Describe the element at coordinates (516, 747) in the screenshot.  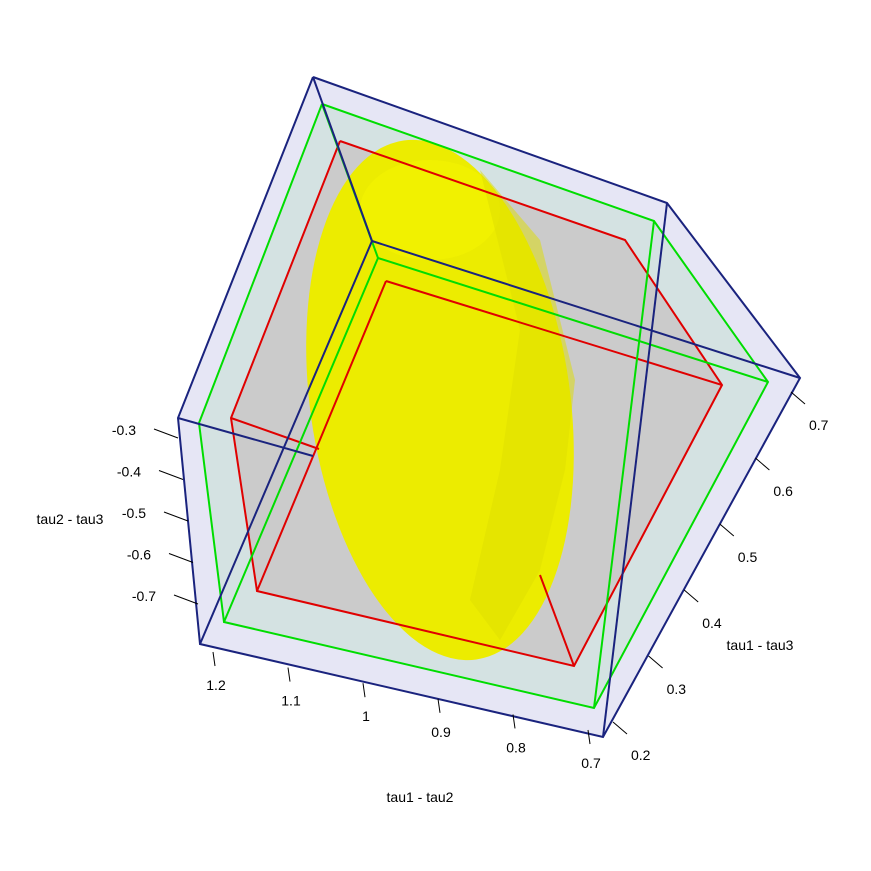
I see `axis-x-tick-label: 0.8` at that location.